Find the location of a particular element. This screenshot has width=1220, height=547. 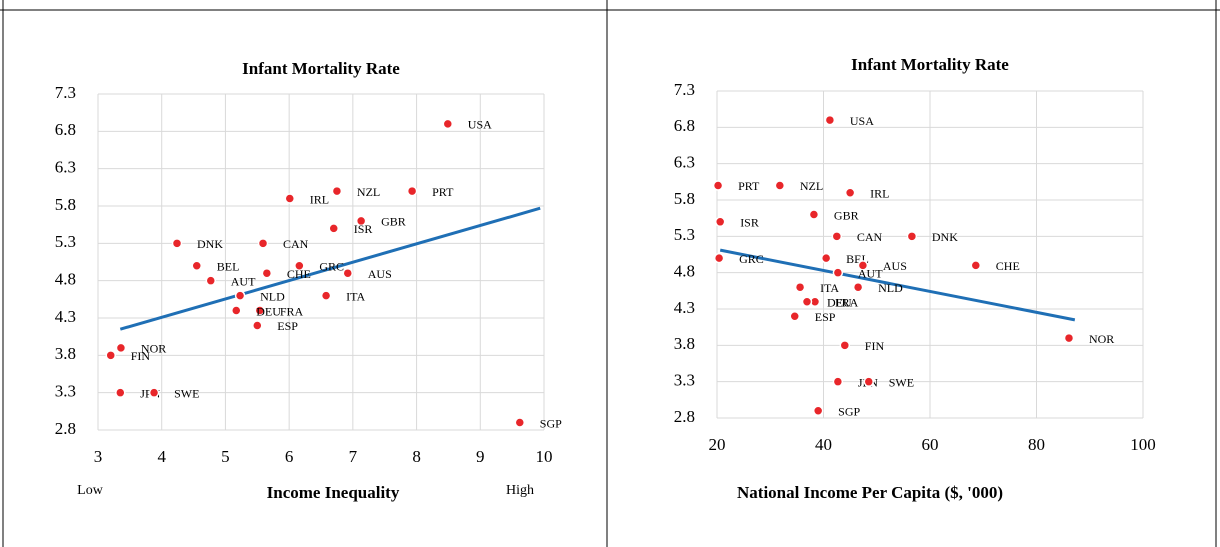

point-label: CAN is located at coordinates (870, 237).